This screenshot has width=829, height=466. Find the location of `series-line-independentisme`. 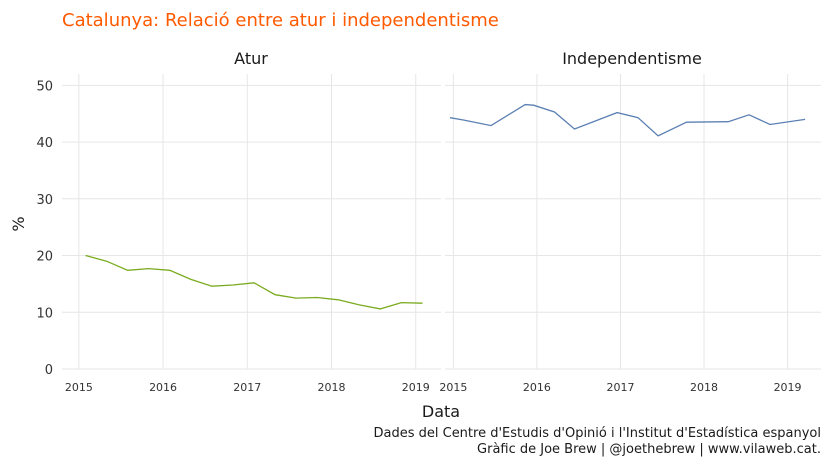

series-line-independentisme is located at coordinates (627, 120).